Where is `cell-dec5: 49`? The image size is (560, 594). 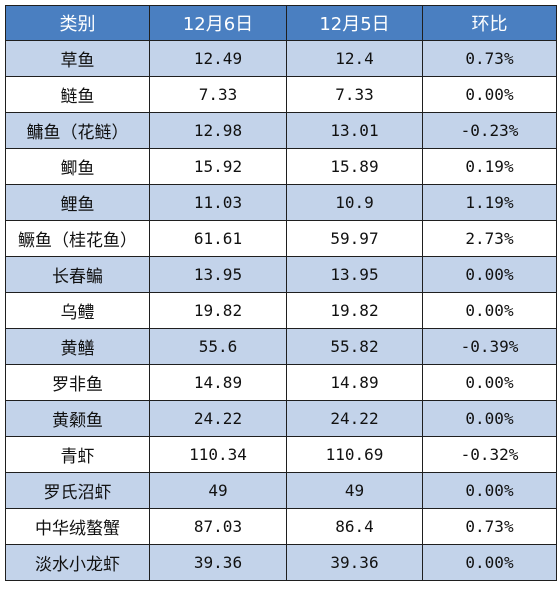 cell-dec5: 49 is located at coordinates (354, 490).